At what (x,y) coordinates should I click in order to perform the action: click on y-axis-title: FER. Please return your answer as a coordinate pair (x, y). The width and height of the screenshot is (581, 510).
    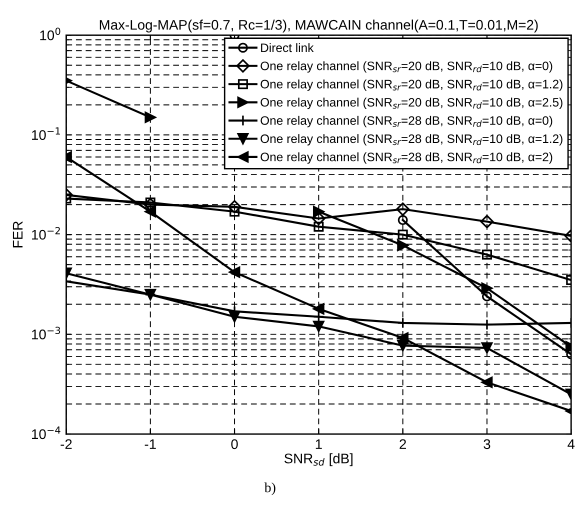
    Looking at the image, I should click on (17, 234).